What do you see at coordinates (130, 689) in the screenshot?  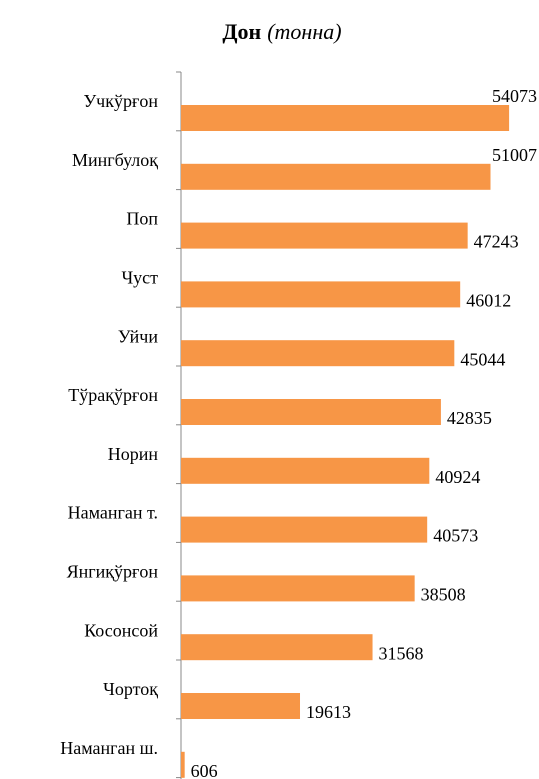 I see `y-tick-label: Чортоқ` at bounding box center [130, 689].